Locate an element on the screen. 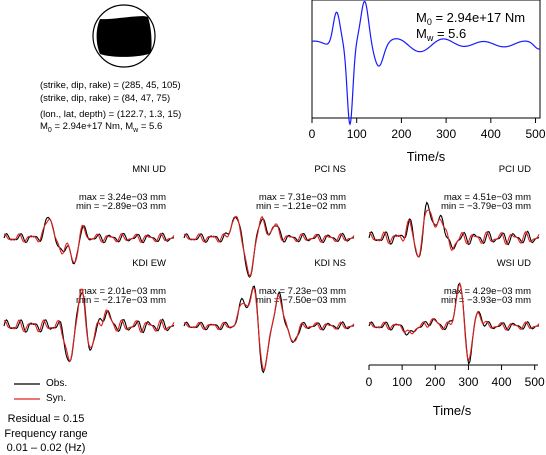  station-min: min = −7.50e−03 mm is located at coordinates (301, 300).